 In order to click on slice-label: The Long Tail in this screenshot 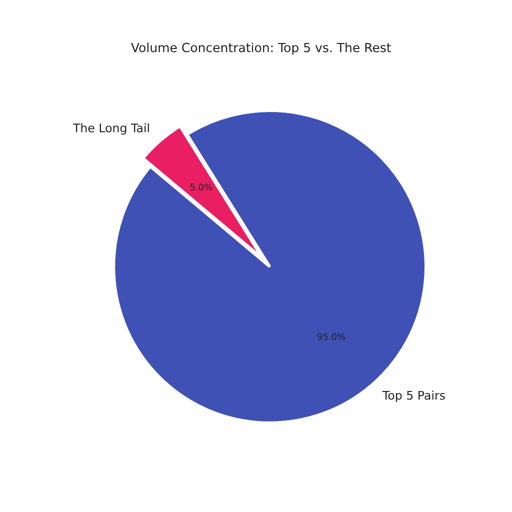, I will do `click(110, 129)`.